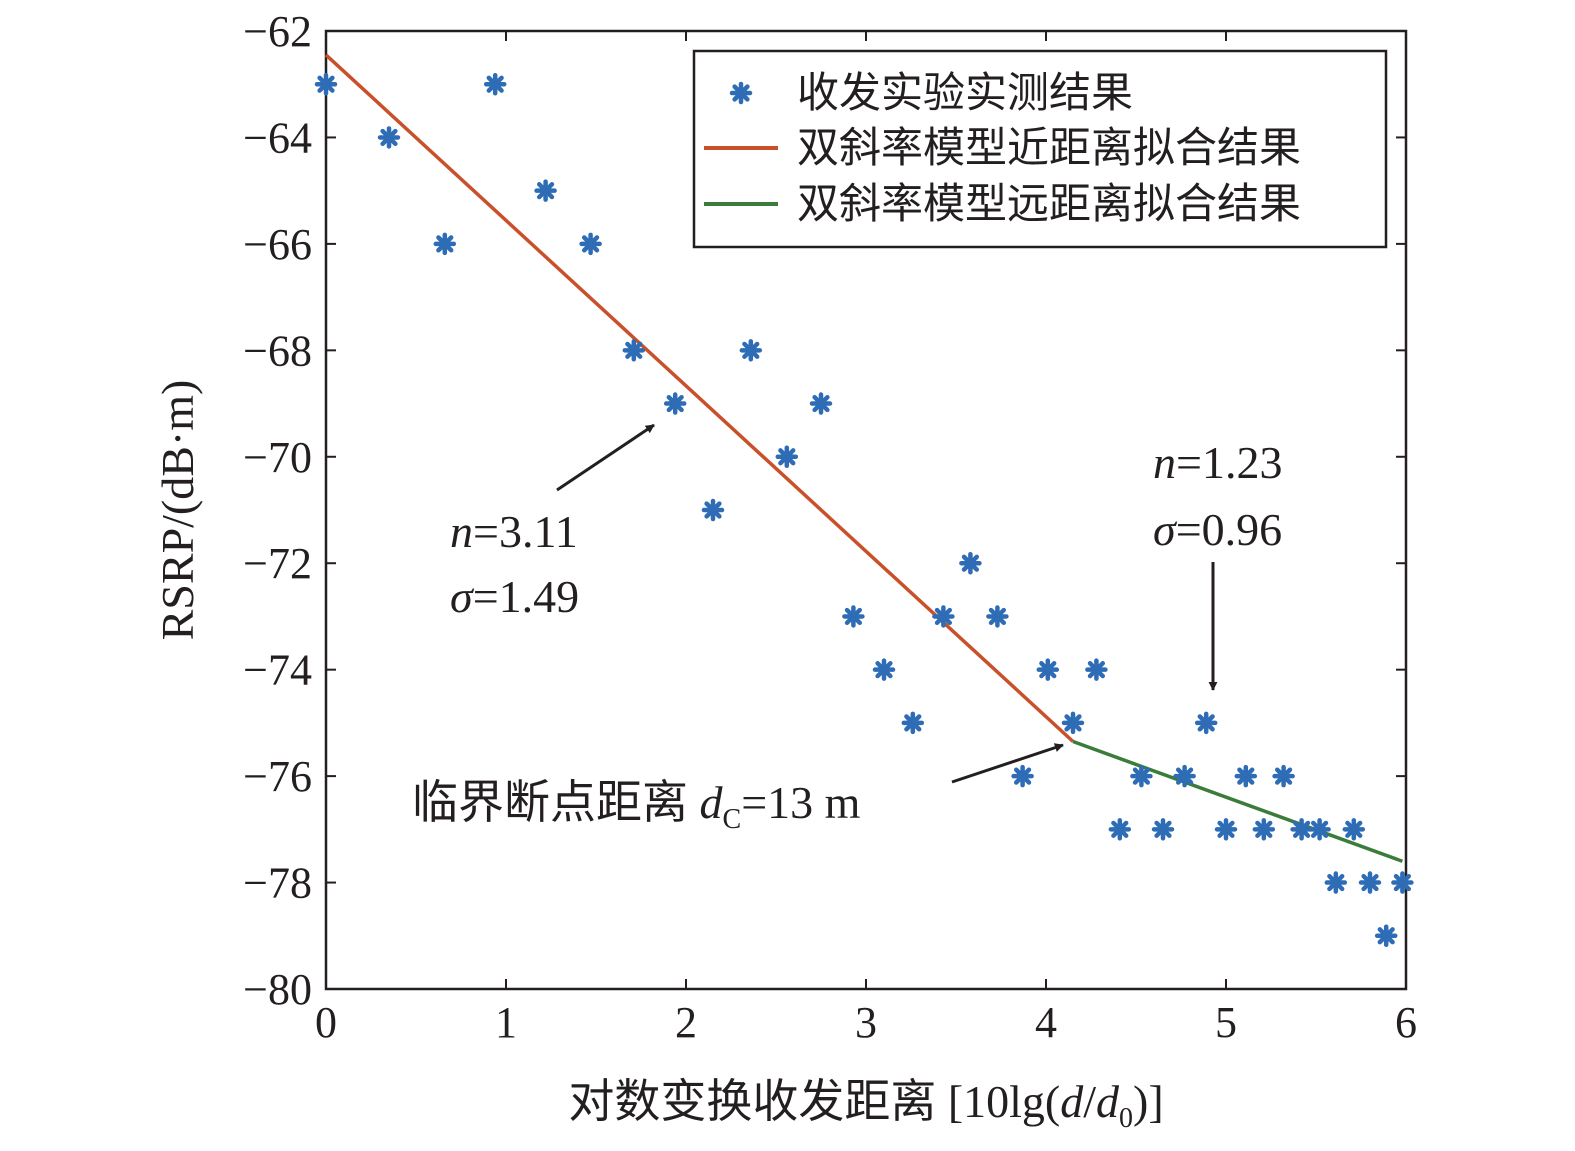  What do you see at coordinates (277, 883) in the screenshot?
I see `y-tick-label: −78` at bounding box center [277, 883].